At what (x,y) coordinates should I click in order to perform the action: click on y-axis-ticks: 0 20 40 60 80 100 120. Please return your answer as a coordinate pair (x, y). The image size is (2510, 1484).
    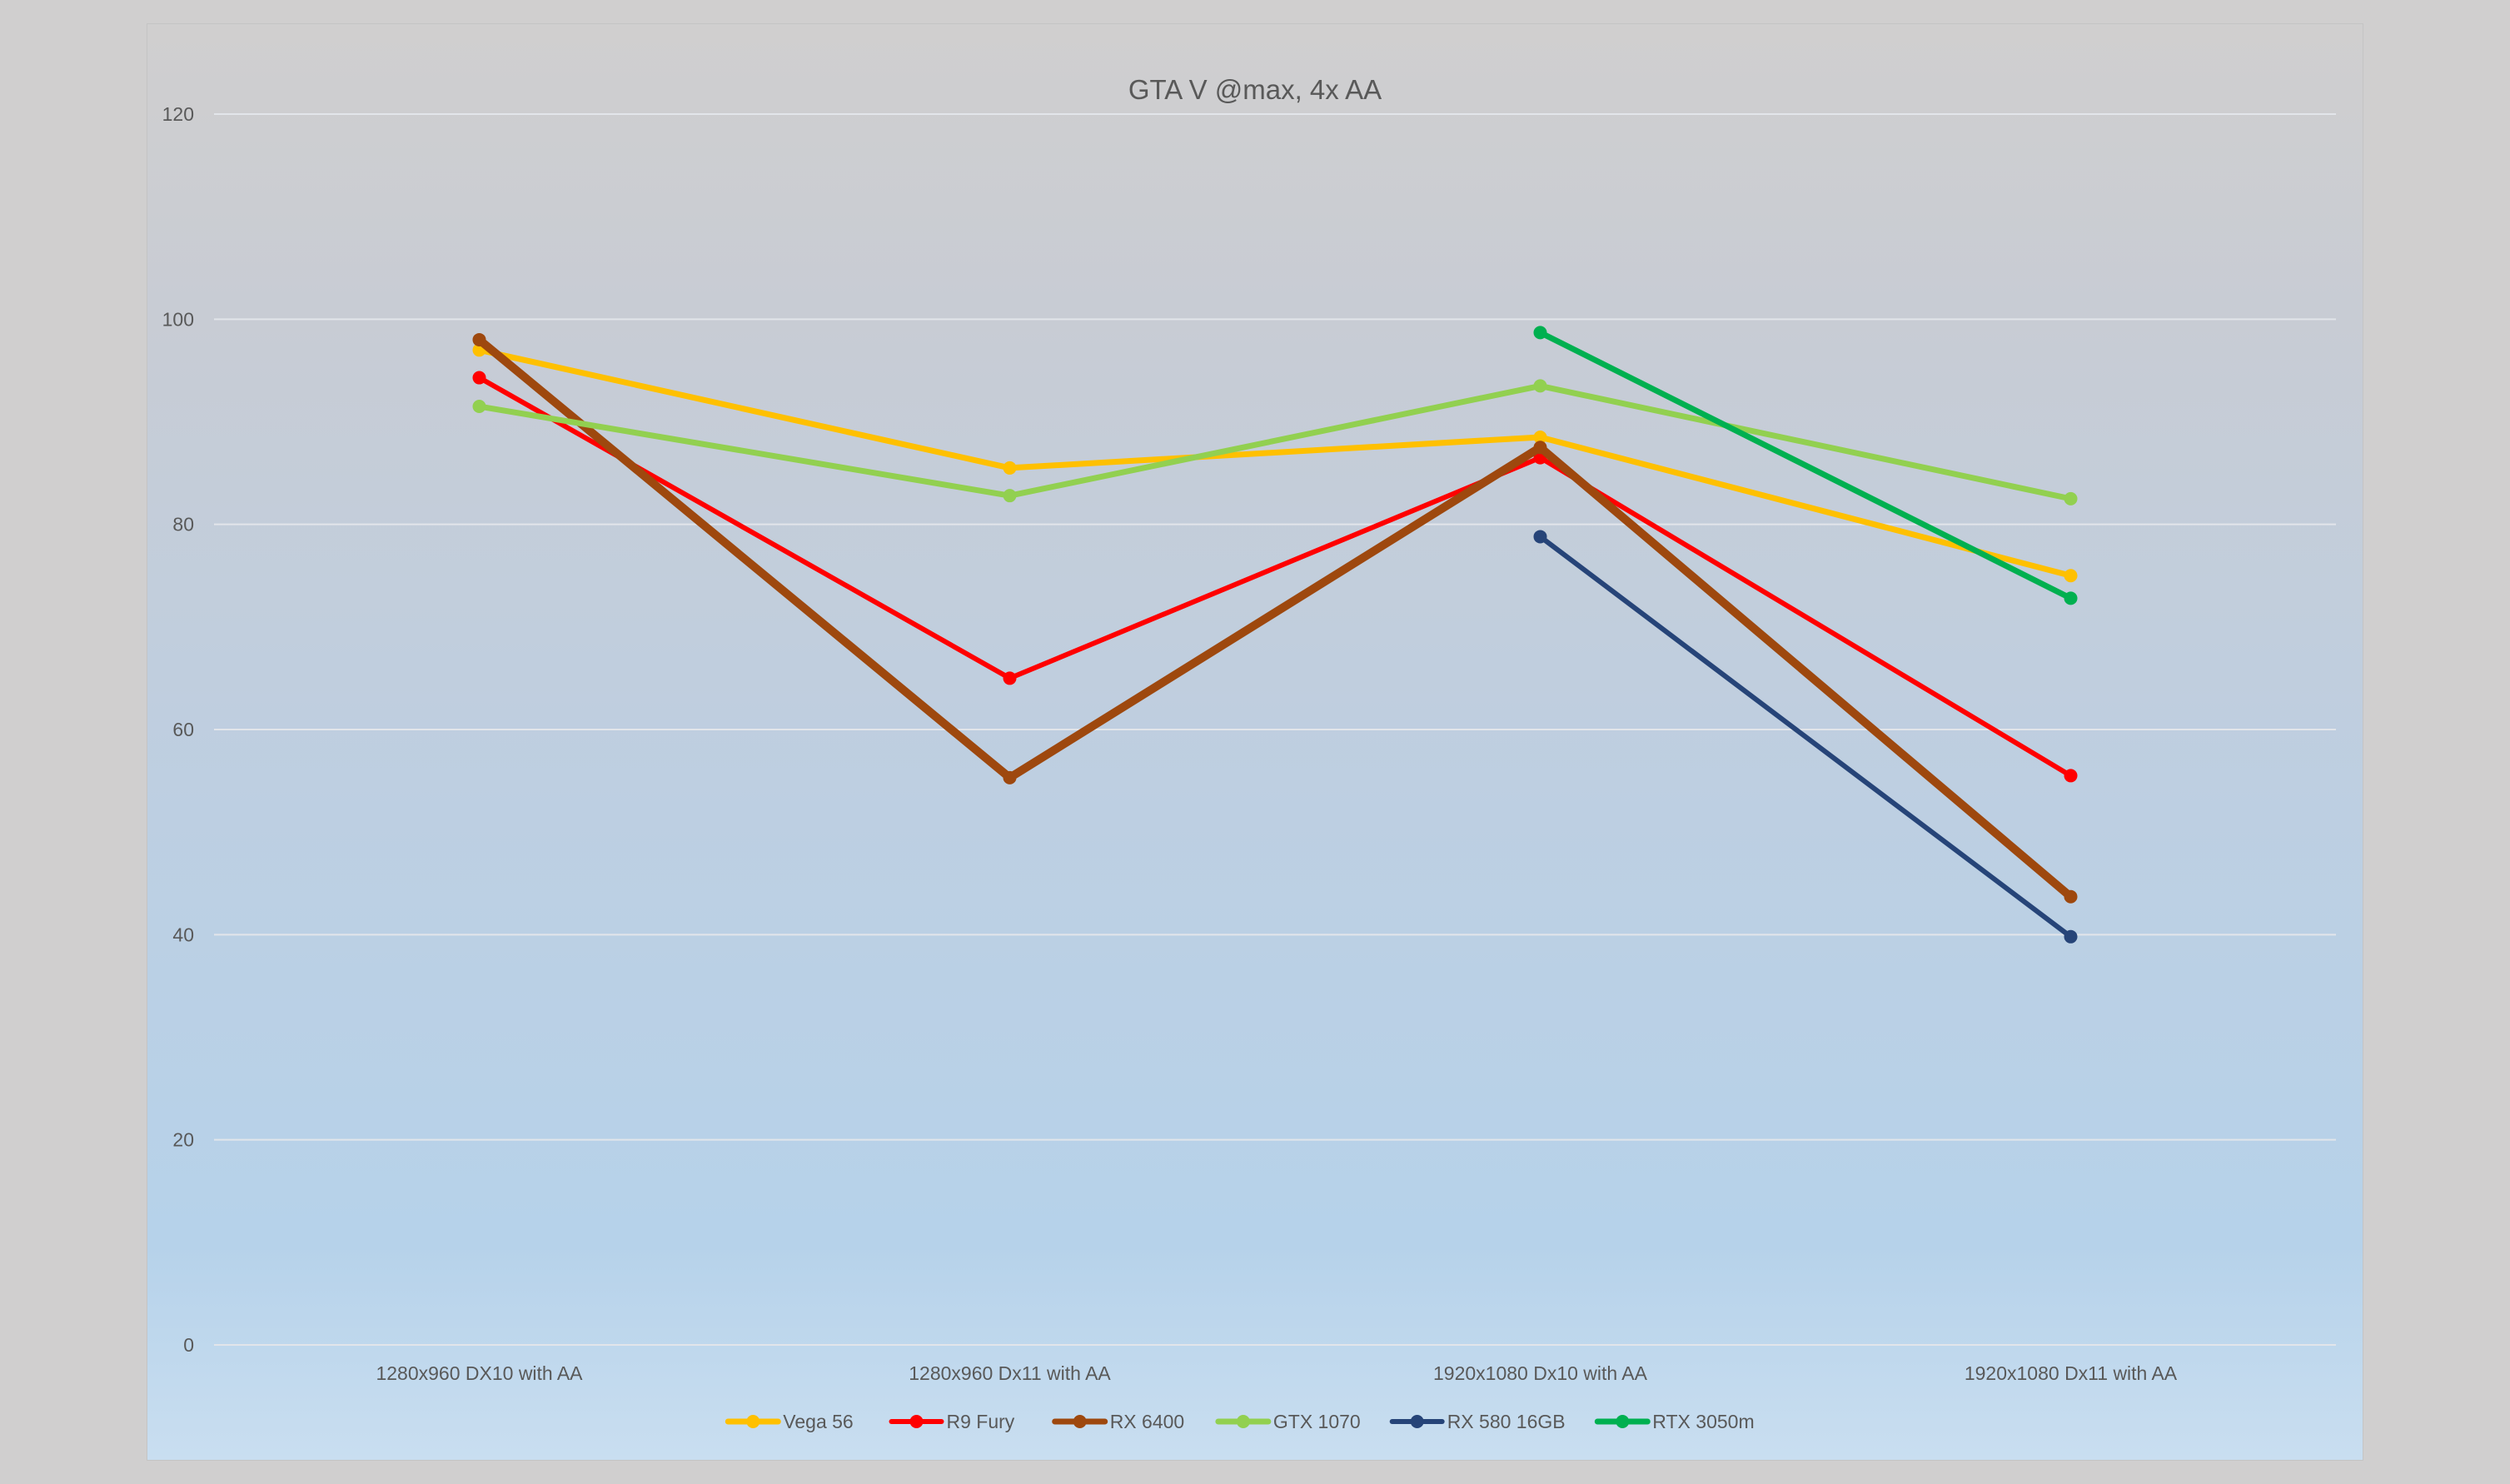
    Looking at the image, I should click on (178, 729).